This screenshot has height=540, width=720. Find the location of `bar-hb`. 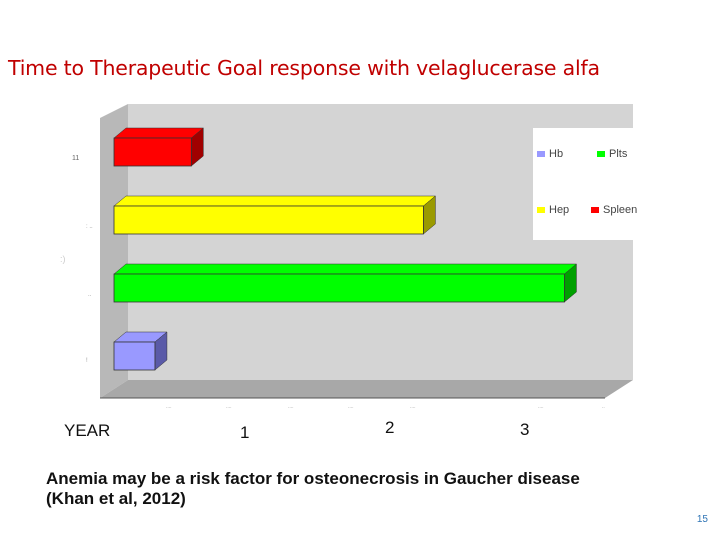

bar-hb is located at coordinates (140, 351).